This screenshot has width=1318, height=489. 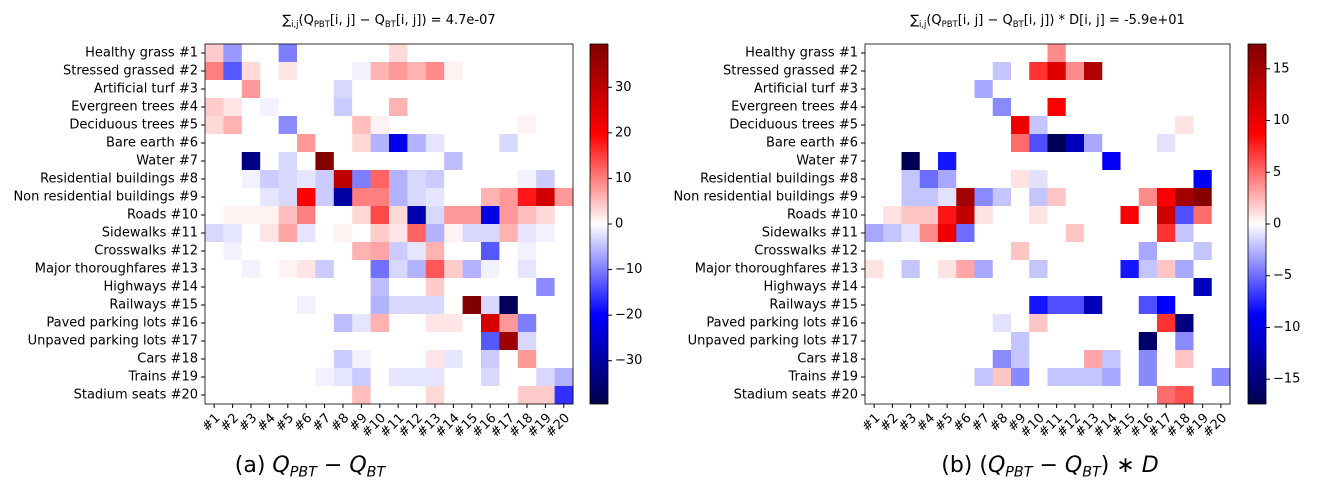 What do you see at coordinates (146, 89) in the screenshot?
I see `y-tick-label: Artificial turf #3` at bounding box center [146, 89].